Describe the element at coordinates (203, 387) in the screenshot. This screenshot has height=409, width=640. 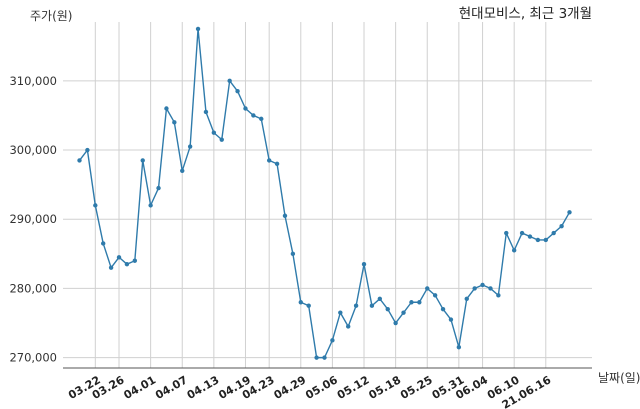
I see `x-tick-label: 04.13` at that location.